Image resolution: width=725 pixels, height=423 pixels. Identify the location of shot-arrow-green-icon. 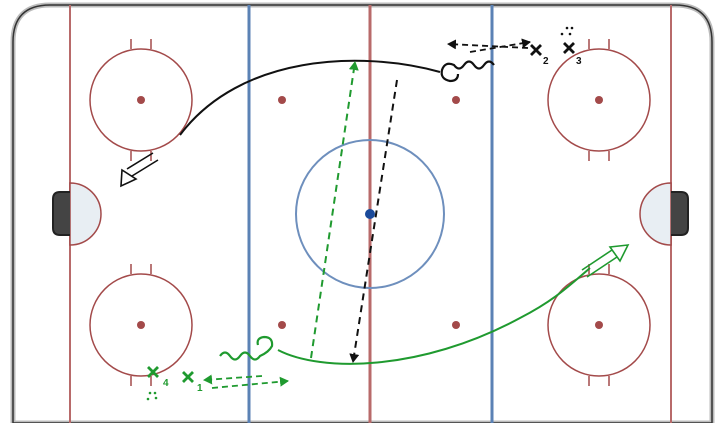
(605, 261).